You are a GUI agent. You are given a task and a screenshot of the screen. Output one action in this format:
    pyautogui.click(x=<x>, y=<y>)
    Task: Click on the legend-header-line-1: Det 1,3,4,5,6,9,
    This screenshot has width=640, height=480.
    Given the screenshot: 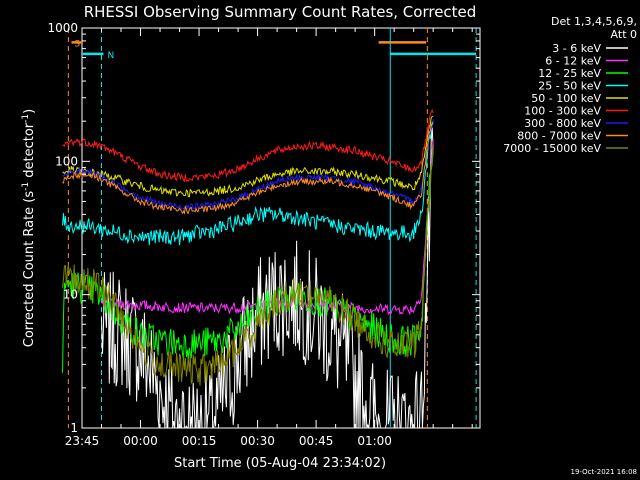 What is the action you would take?
    pyautogui.click(x=594, y=21)
    